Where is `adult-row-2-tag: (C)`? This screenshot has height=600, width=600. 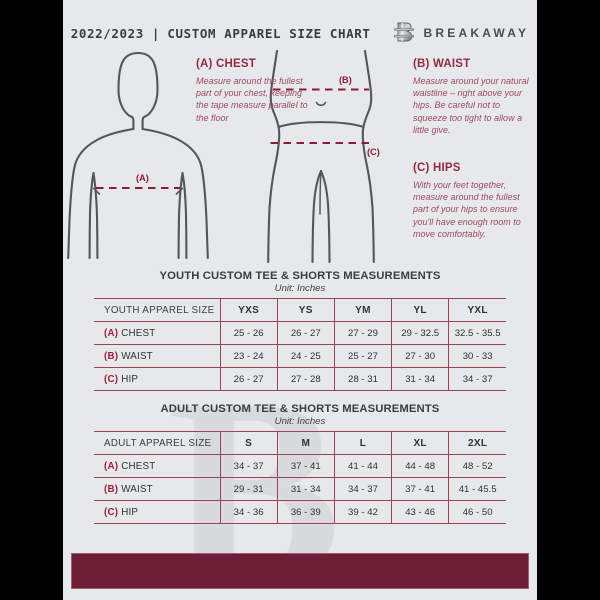
adult-row-2-tag: (C) is located at coordinates (111, 512).